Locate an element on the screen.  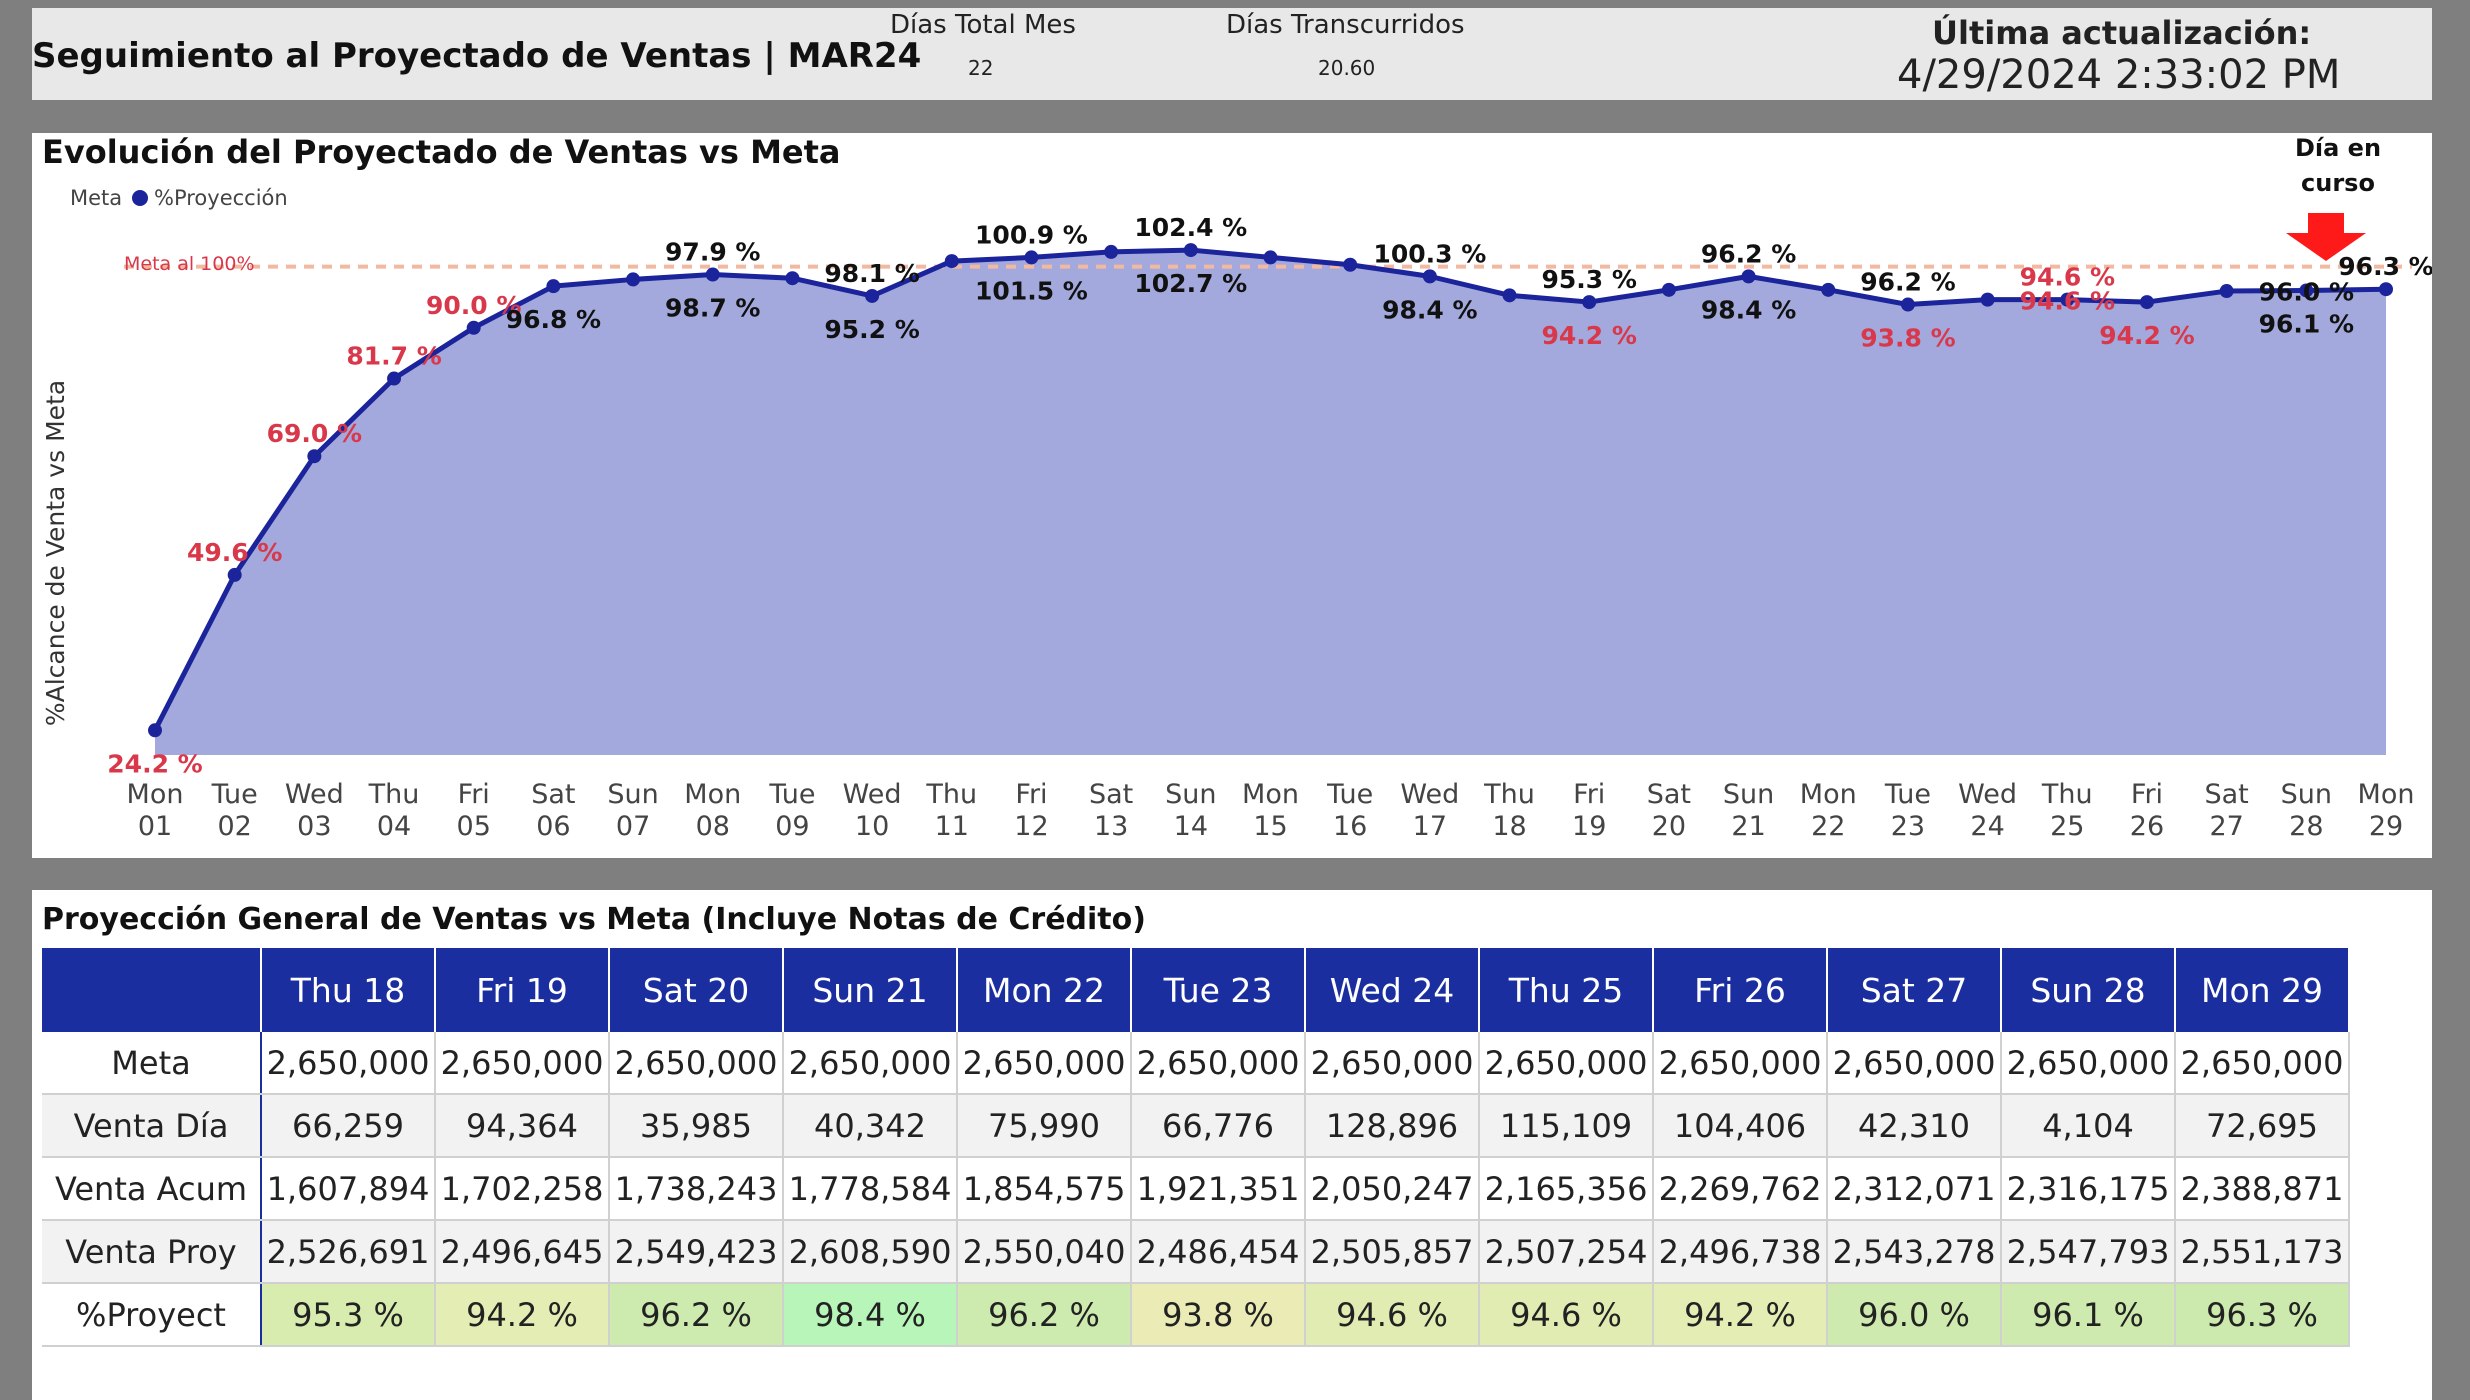
column-header: Fri 19 is located at coordinates (522, 990).